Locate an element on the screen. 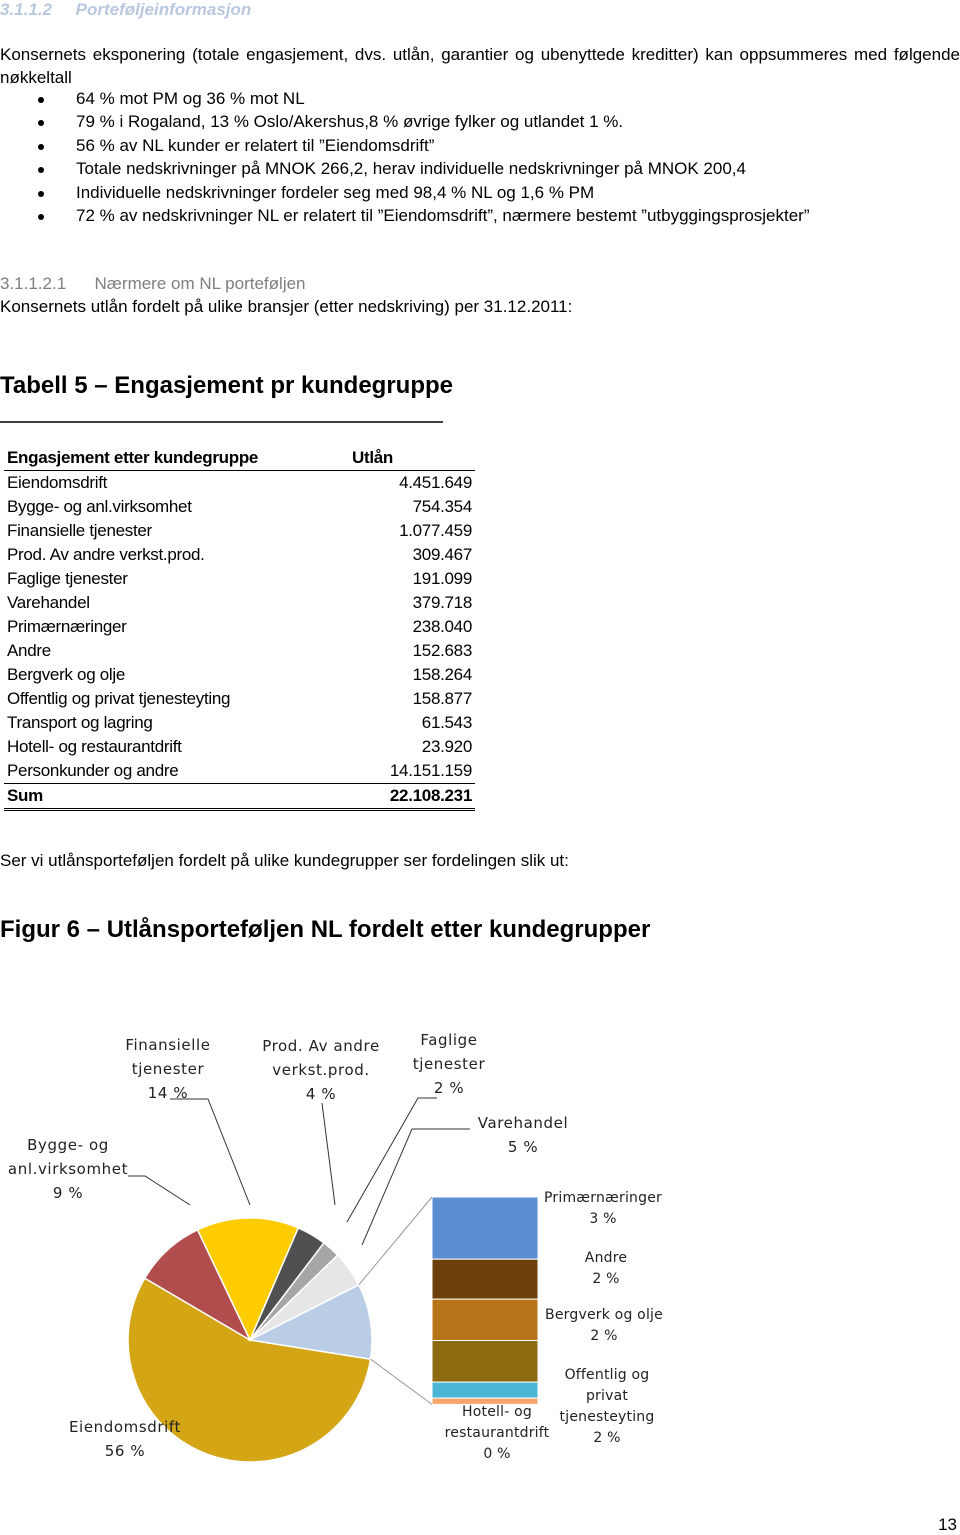 The height and width of the screenshot is (1535, 960). table-cell: Sum is located at coordinates (25, 795).